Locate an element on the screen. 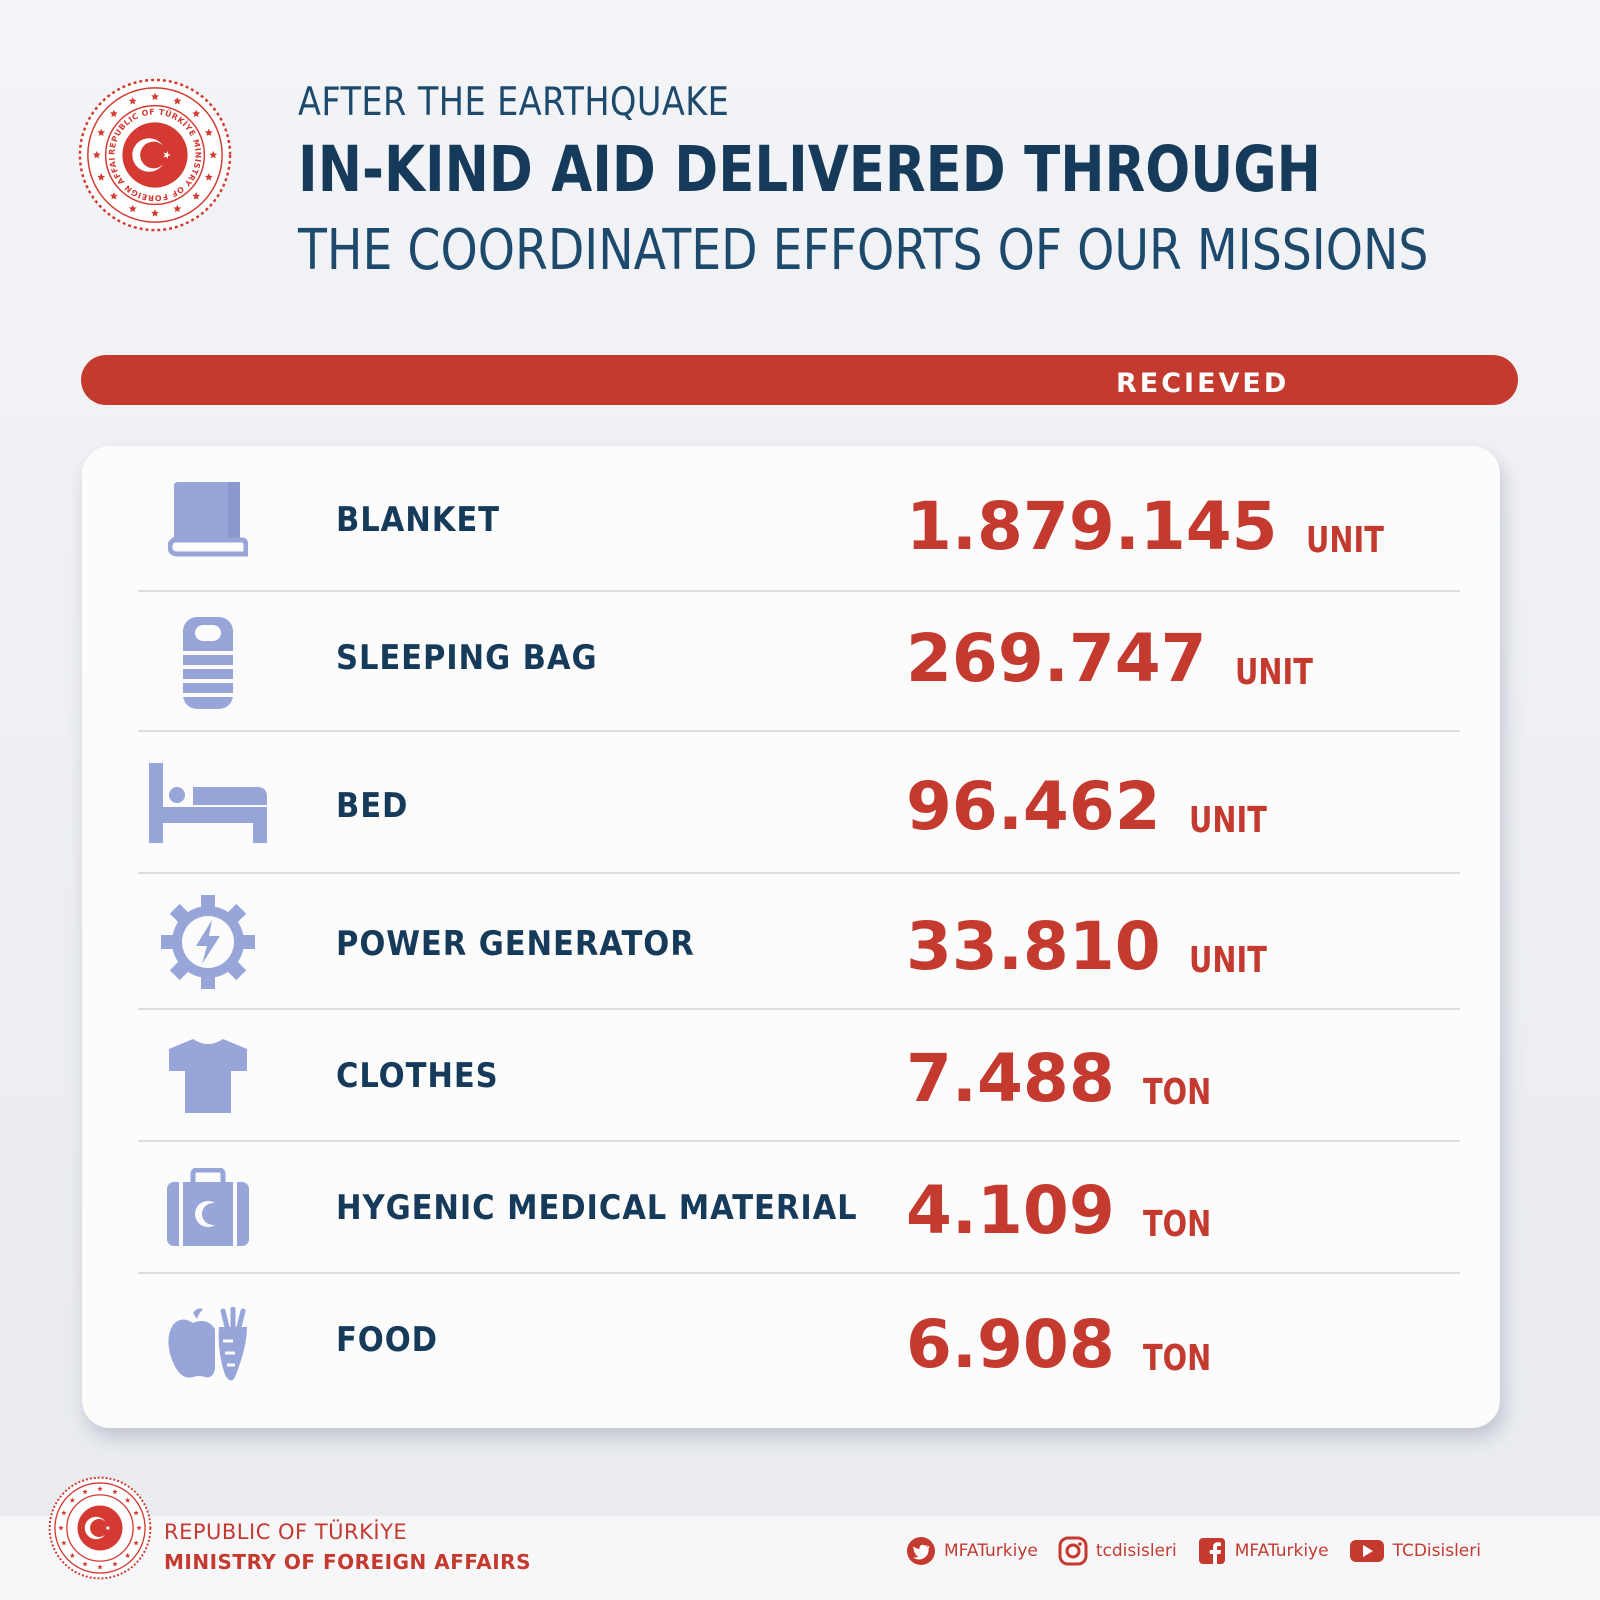 The width and height of the screenshot is (1600, 1600). social-link-instagram: tcdisisleri is located at coordinates (1117, 1551).